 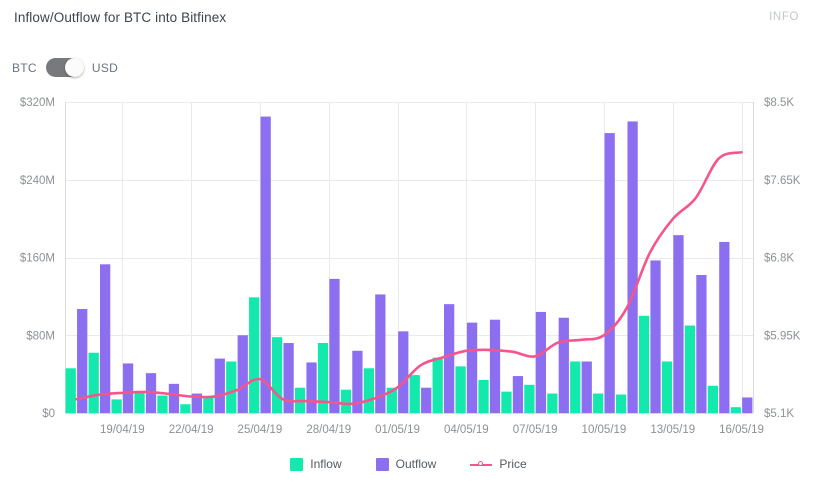 What do you see at coordinates (191, 430) in the screenshot?
I see `x-axis-tick-label: 22/04/19` at bounding box center [191, 430].